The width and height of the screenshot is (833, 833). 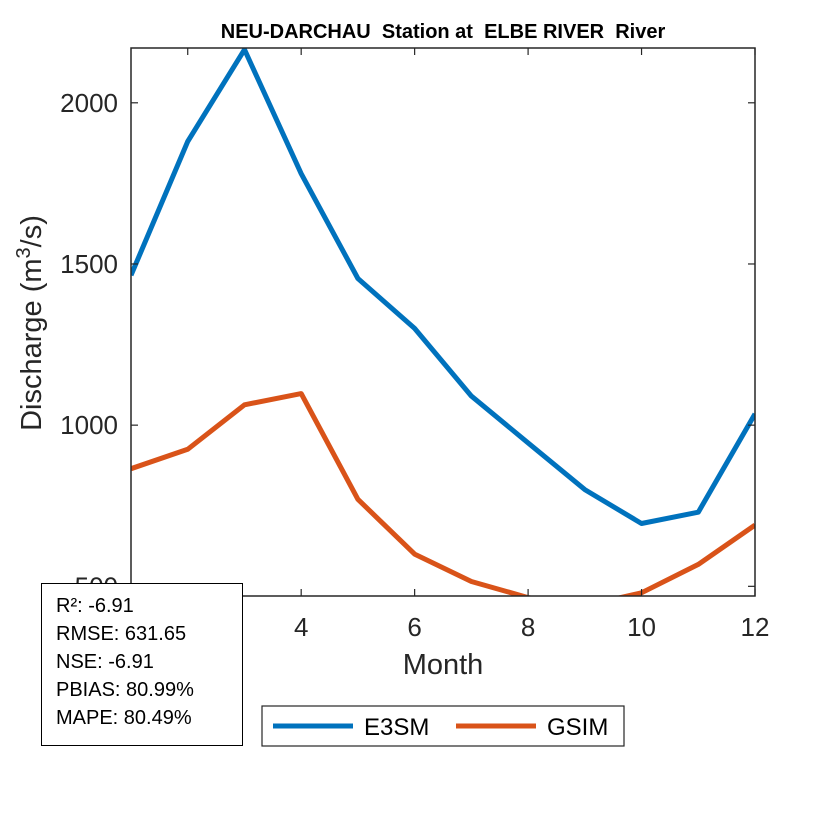 What do you see at coordinates (577, 727) in the screenshot?
I see `legend-label-gsim: GSIM` at bounding box center [577, 727].